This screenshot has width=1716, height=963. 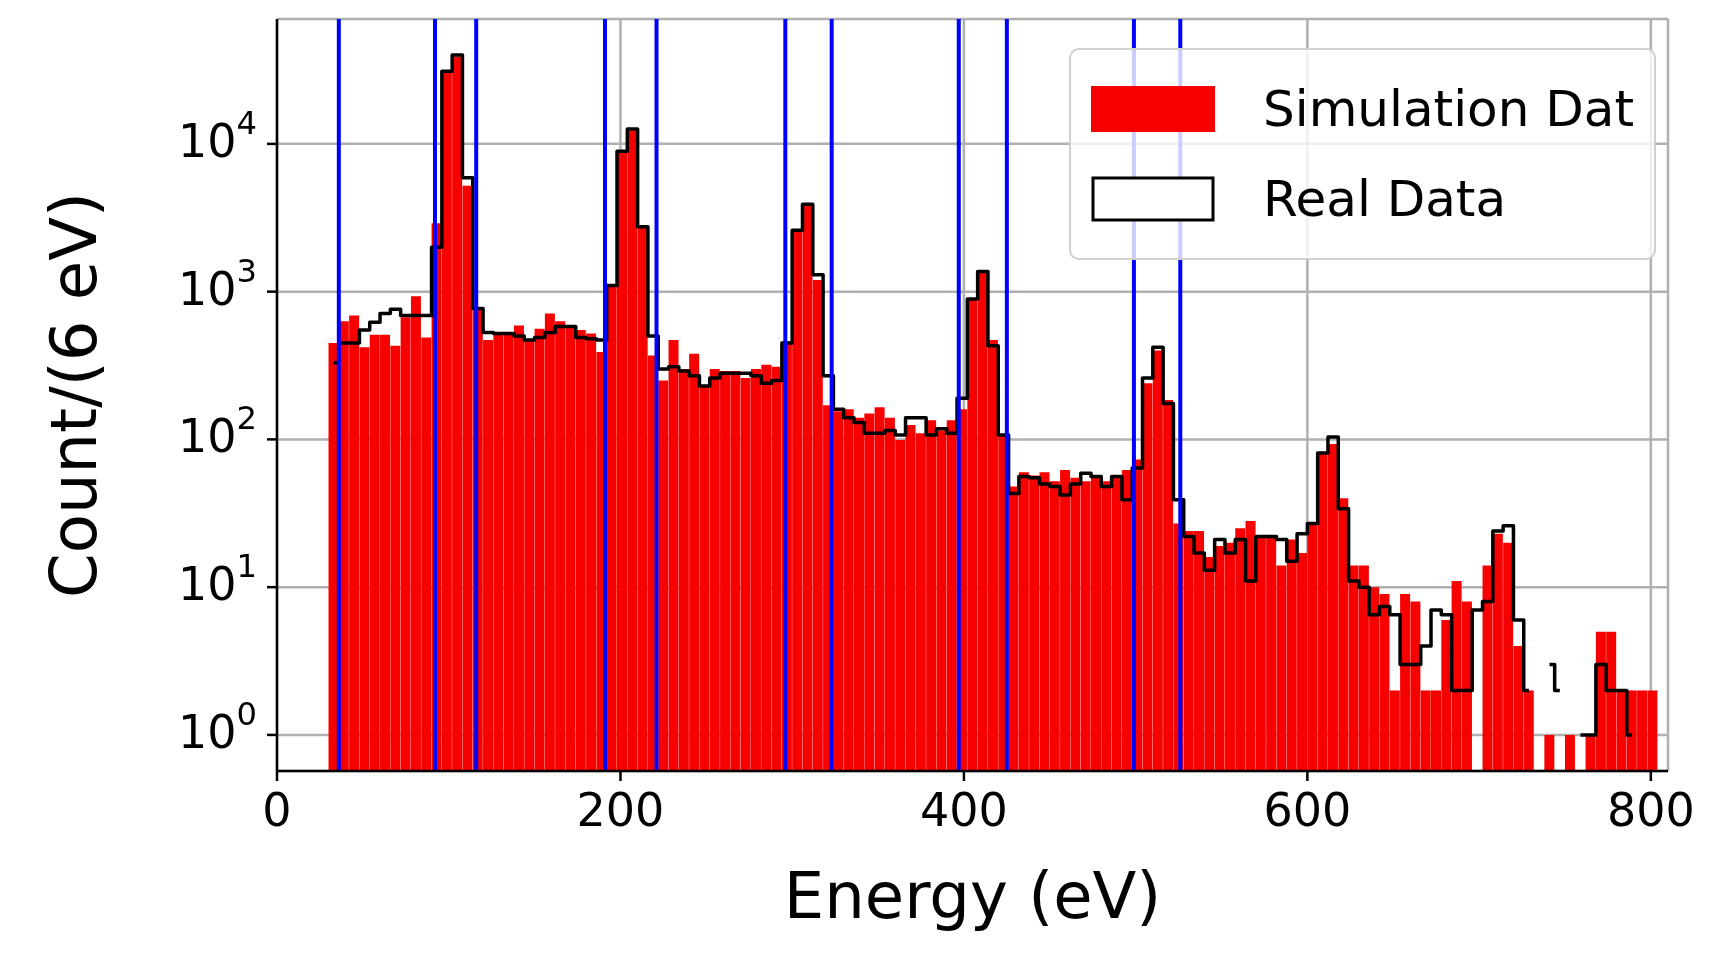 What do you see at coordinates (73, 395) in the screenshot?
I see `y-axis-title: Count/(6 eV)` at bounding box center [73, 395].